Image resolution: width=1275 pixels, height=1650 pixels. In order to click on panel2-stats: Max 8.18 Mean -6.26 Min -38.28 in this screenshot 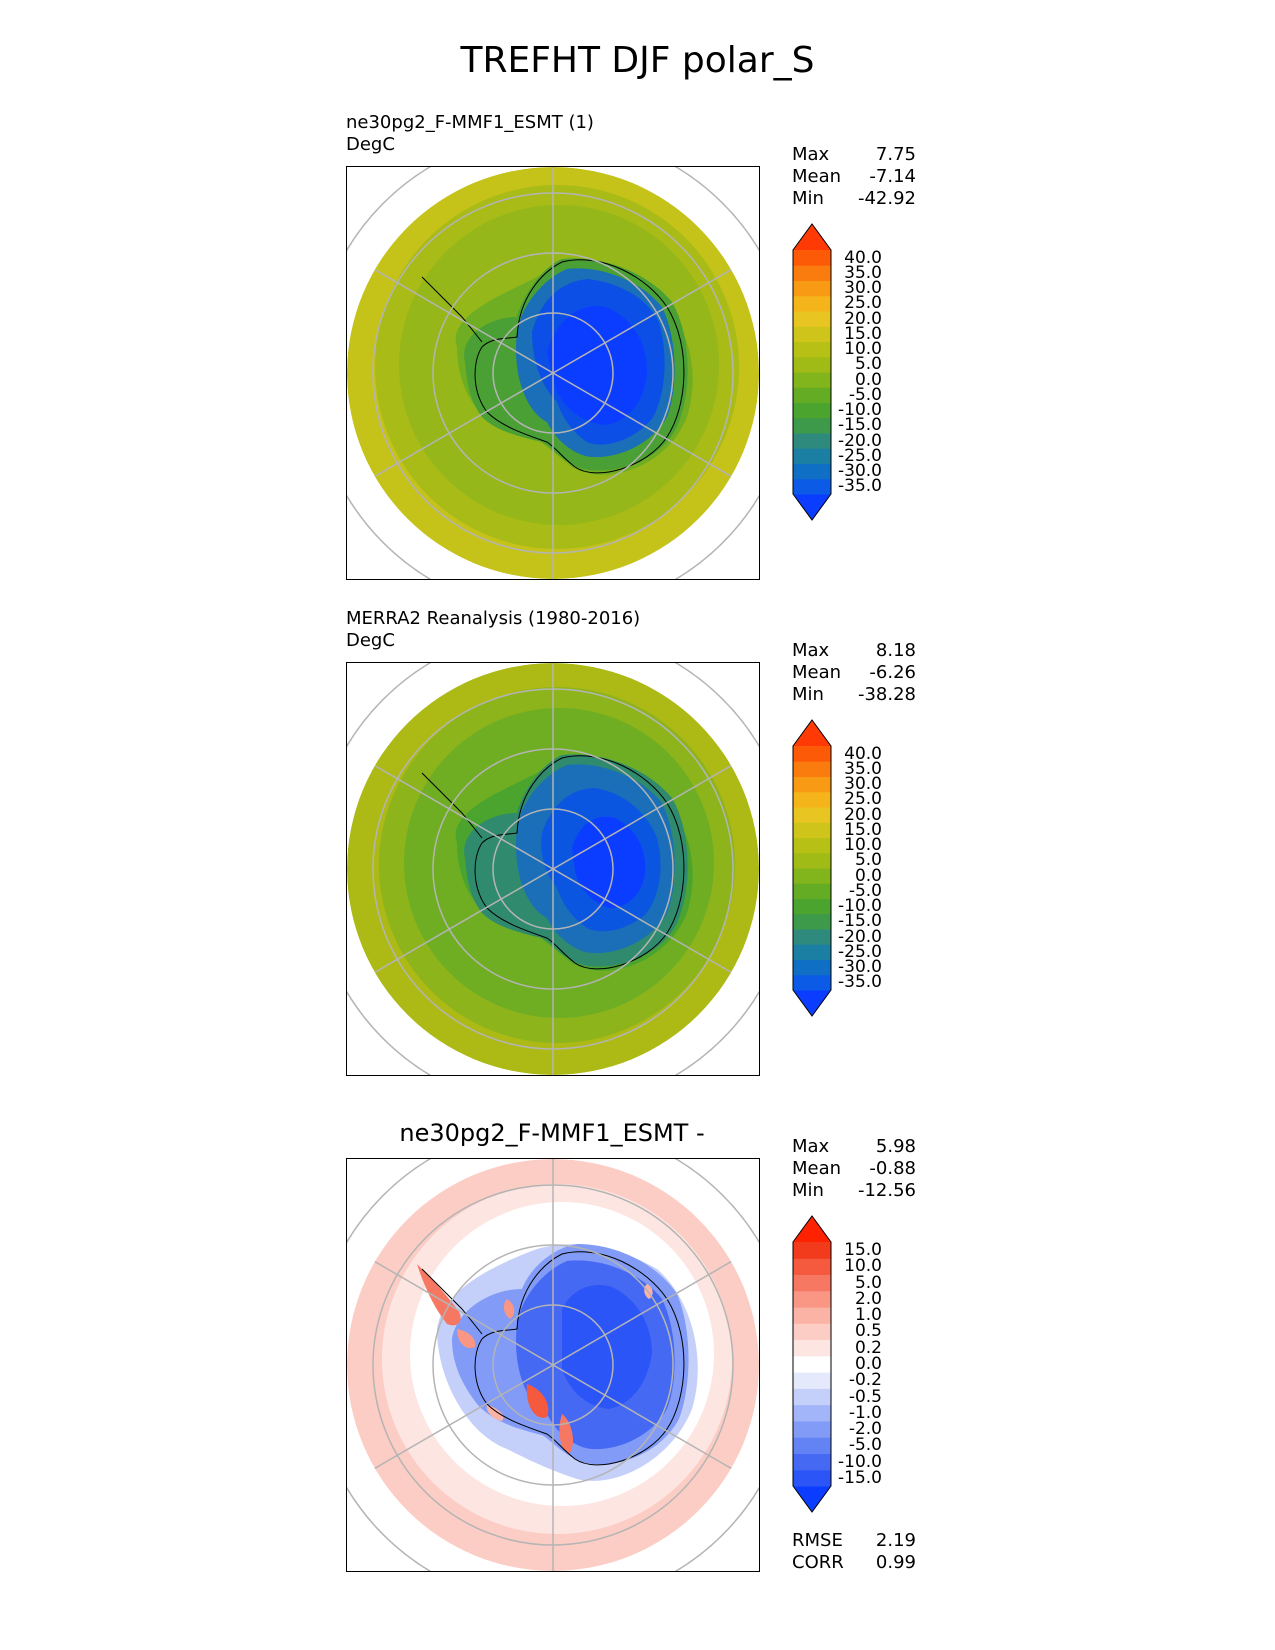, I will do `click(854, 673)`.